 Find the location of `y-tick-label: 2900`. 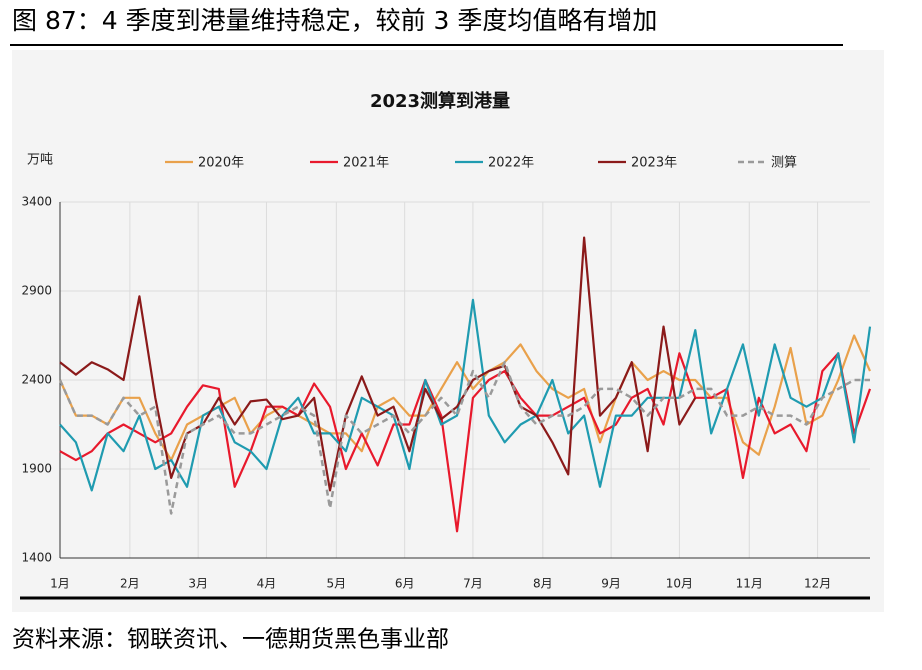

y-tick-label: 2900 is located at coordinates (36, 291).